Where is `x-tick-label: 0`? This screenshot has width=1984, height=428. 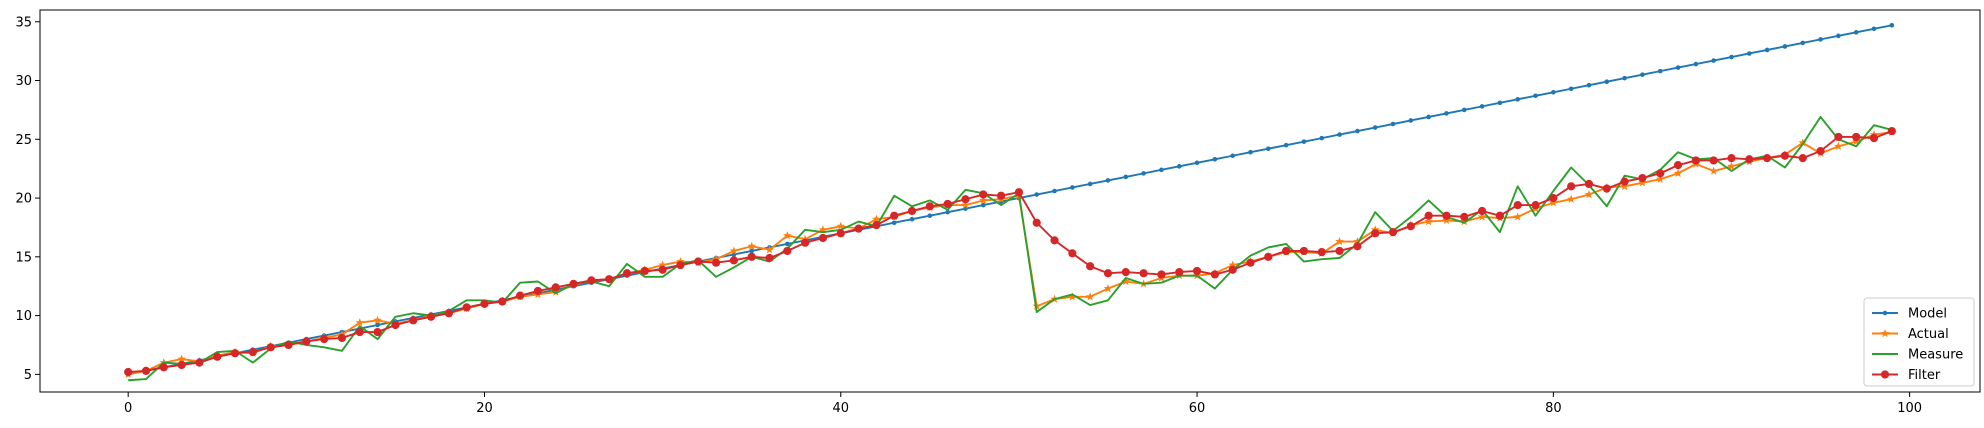 x-tick-label: 0 is located at coordinates (128, 408).